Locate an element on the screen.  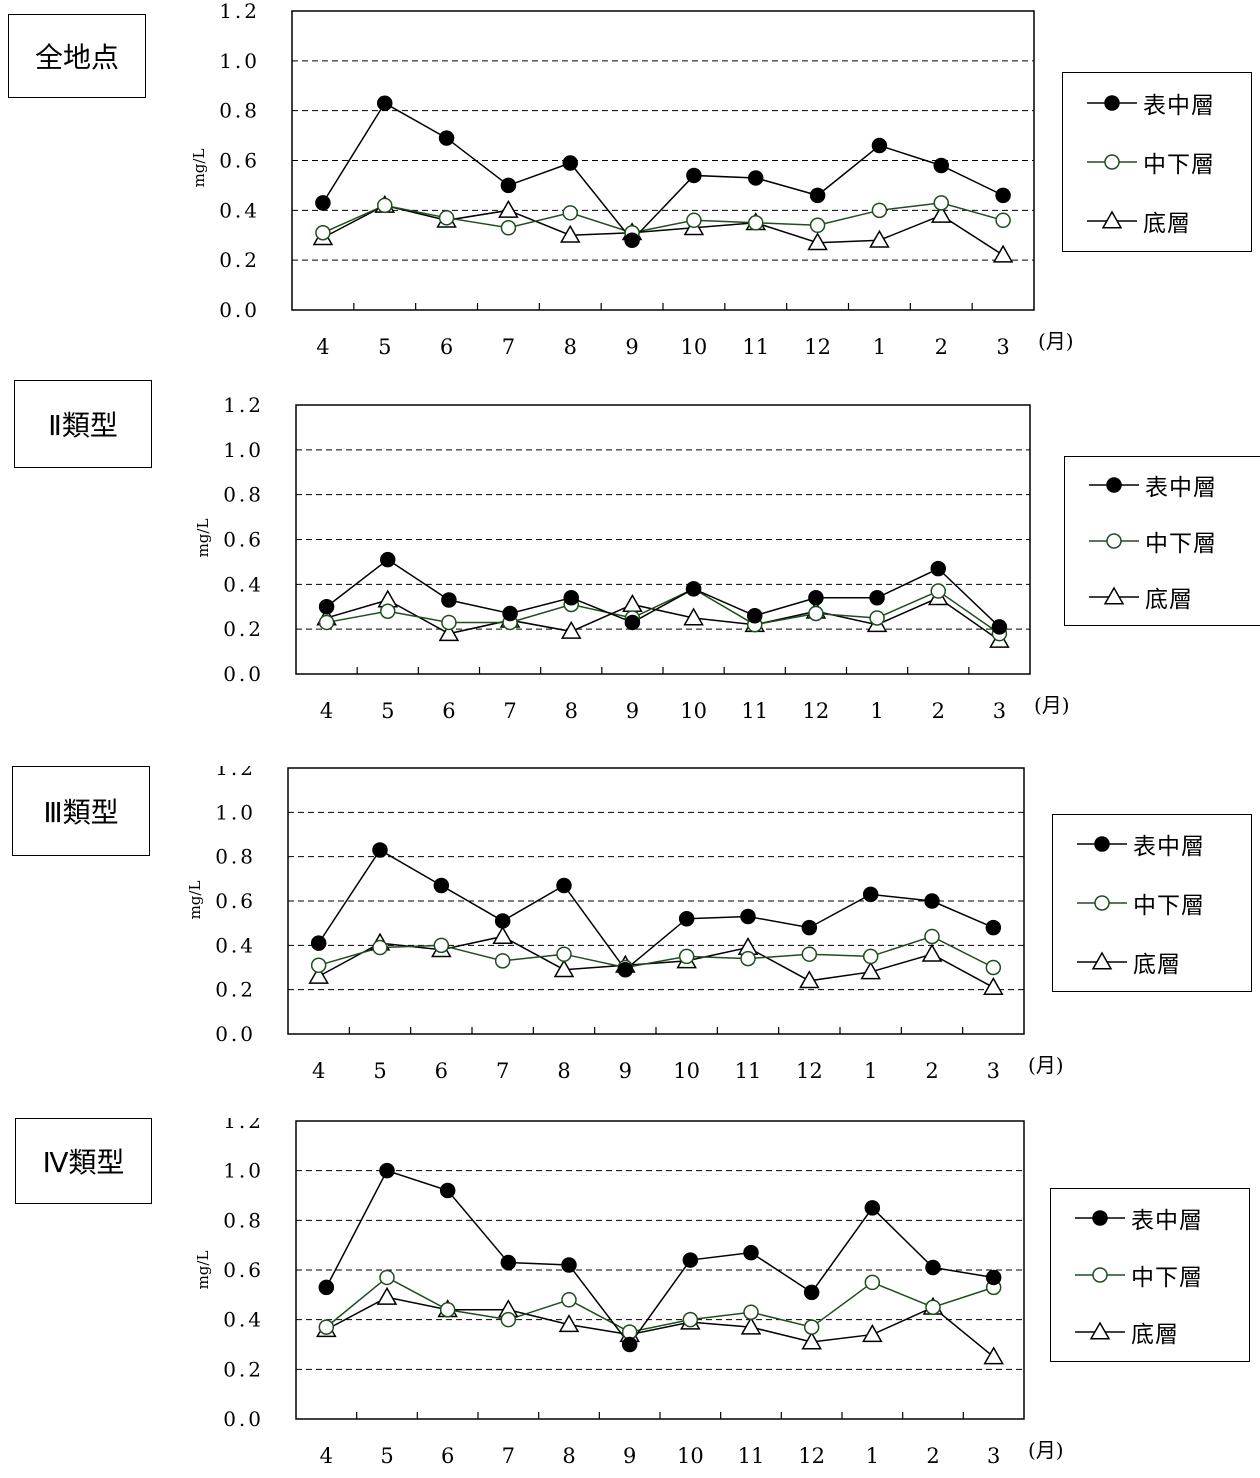
legend-label: 中下層 is located at coordinates (1179, 165).